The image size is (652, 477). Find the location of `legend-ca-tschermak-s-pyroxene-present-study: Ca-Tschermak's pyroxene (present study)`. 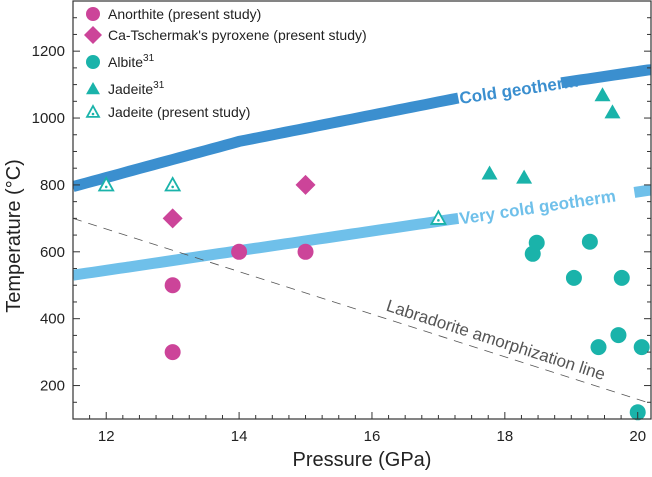

legend-ca-tschermak-s-pyroxene-present-study: Ca-Tschermak's pyroxene (present study) is located at coordinates (225, 35).